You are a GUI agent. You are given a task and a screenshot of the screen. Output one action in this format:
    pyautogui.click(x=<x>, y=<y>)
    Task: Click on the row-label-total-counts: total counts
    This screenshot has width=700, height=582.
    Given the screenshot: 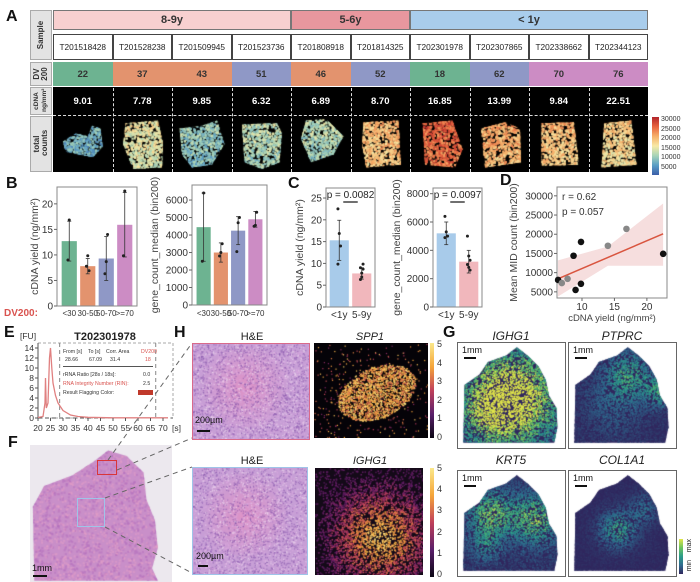 What is the action you would take?
    pyautogui.click(x=41, y=144)
    